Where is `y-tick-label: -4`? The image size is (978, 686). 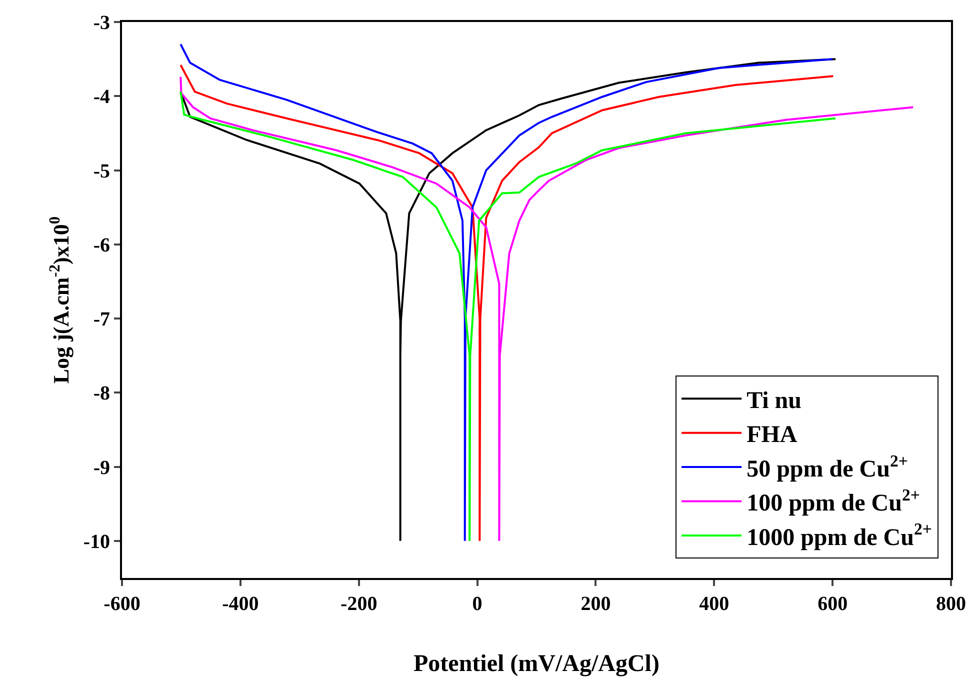
y-tick-label: -4 is located at coordinates (101, 97).